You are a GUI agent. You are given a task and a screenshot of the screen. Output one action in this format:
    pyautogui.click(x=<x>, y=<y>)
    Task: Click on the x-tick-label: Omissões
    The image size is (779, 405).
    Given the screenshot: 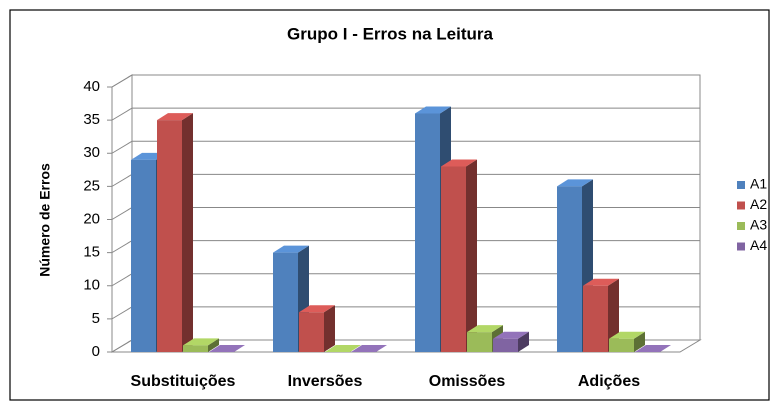 What is the action you would take?
    pyautogui.click(x=467, y=381)
    